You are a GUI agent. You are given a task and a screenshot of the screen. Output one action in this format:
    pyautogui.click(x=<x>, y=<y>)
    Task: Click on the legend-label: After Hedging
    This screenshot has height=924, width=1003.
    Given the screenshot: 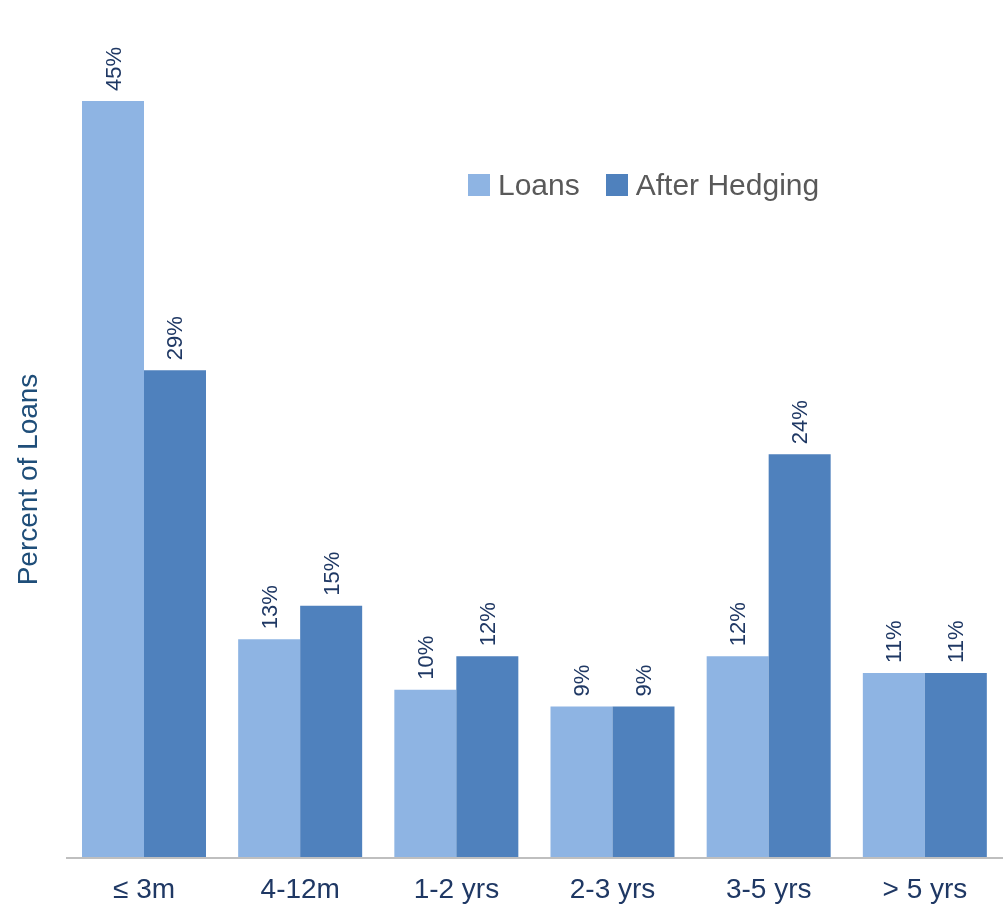 What is the action you would take?
    pyautogui.click(x=727, y=185)
    